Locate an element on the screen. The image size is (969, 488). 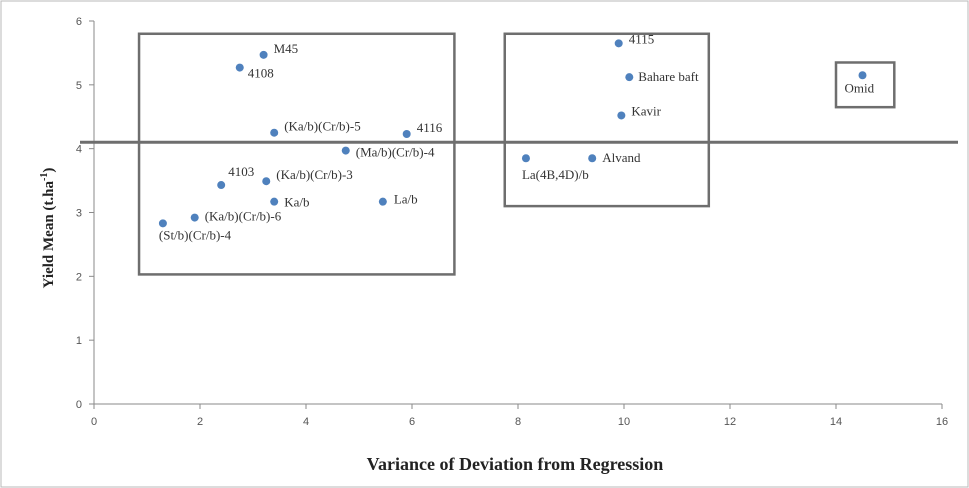
point-label: 4103 is located at coordinates (241, 171).